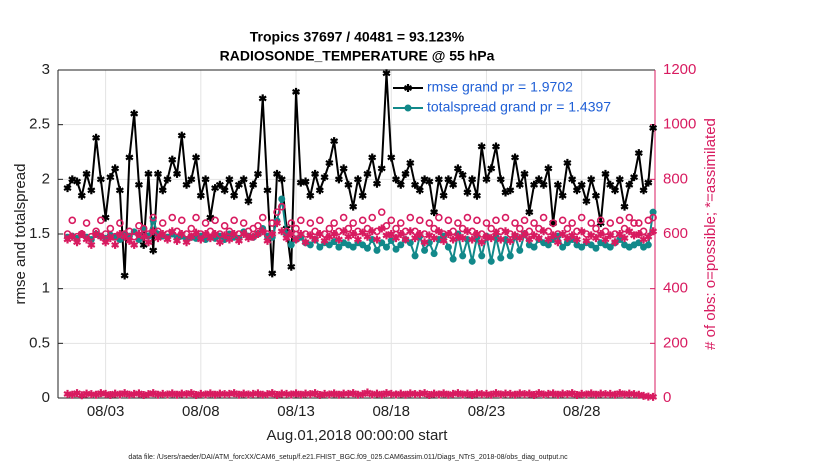 Image resolution: width=830 pixels, height=470 pixels. What do you see at coordinates (679, 124) in the screenshot?
I see `y2-tick-label: 1000` at bounding box center [679, 124].